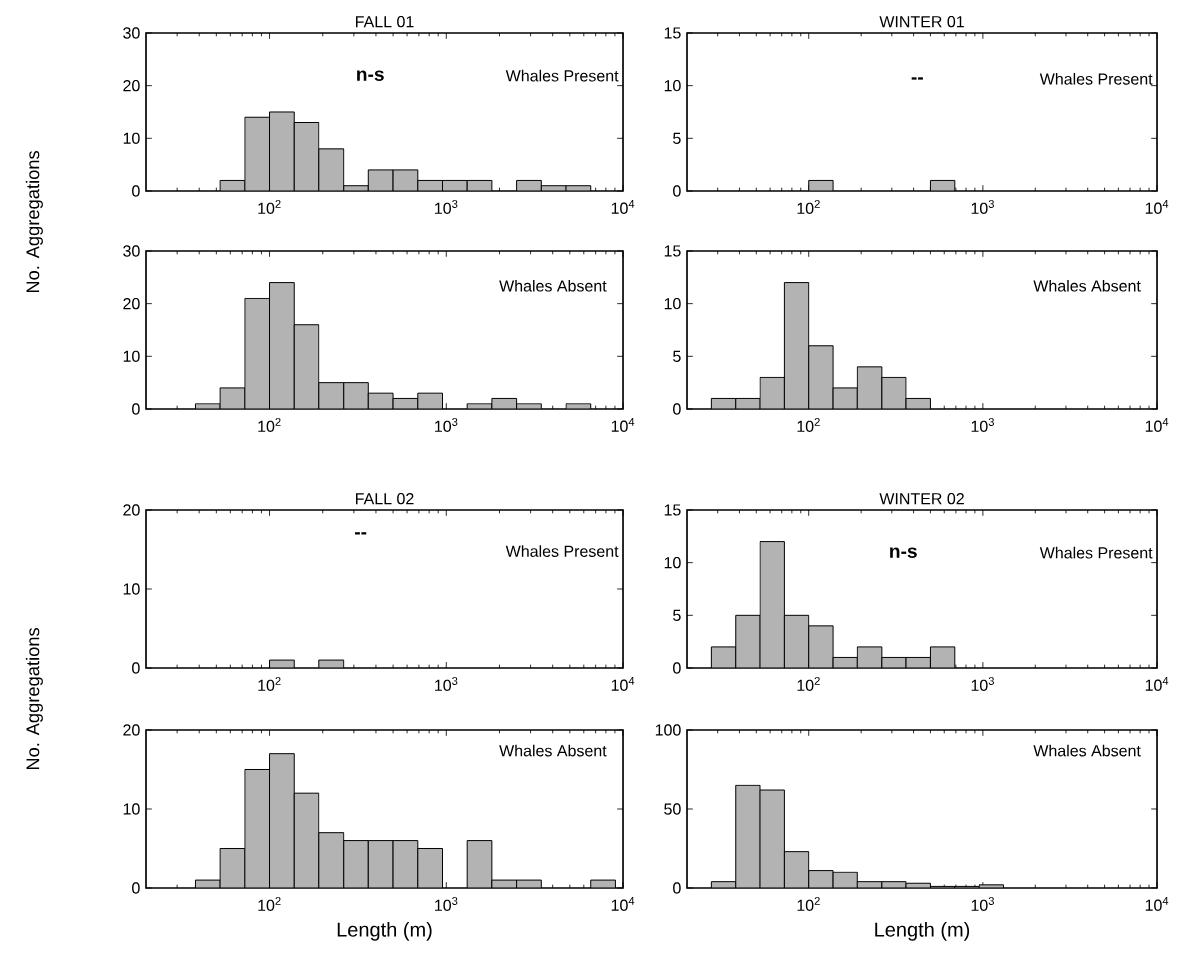  I want to click on chart-title: WINTER 01, so click(921, 22).